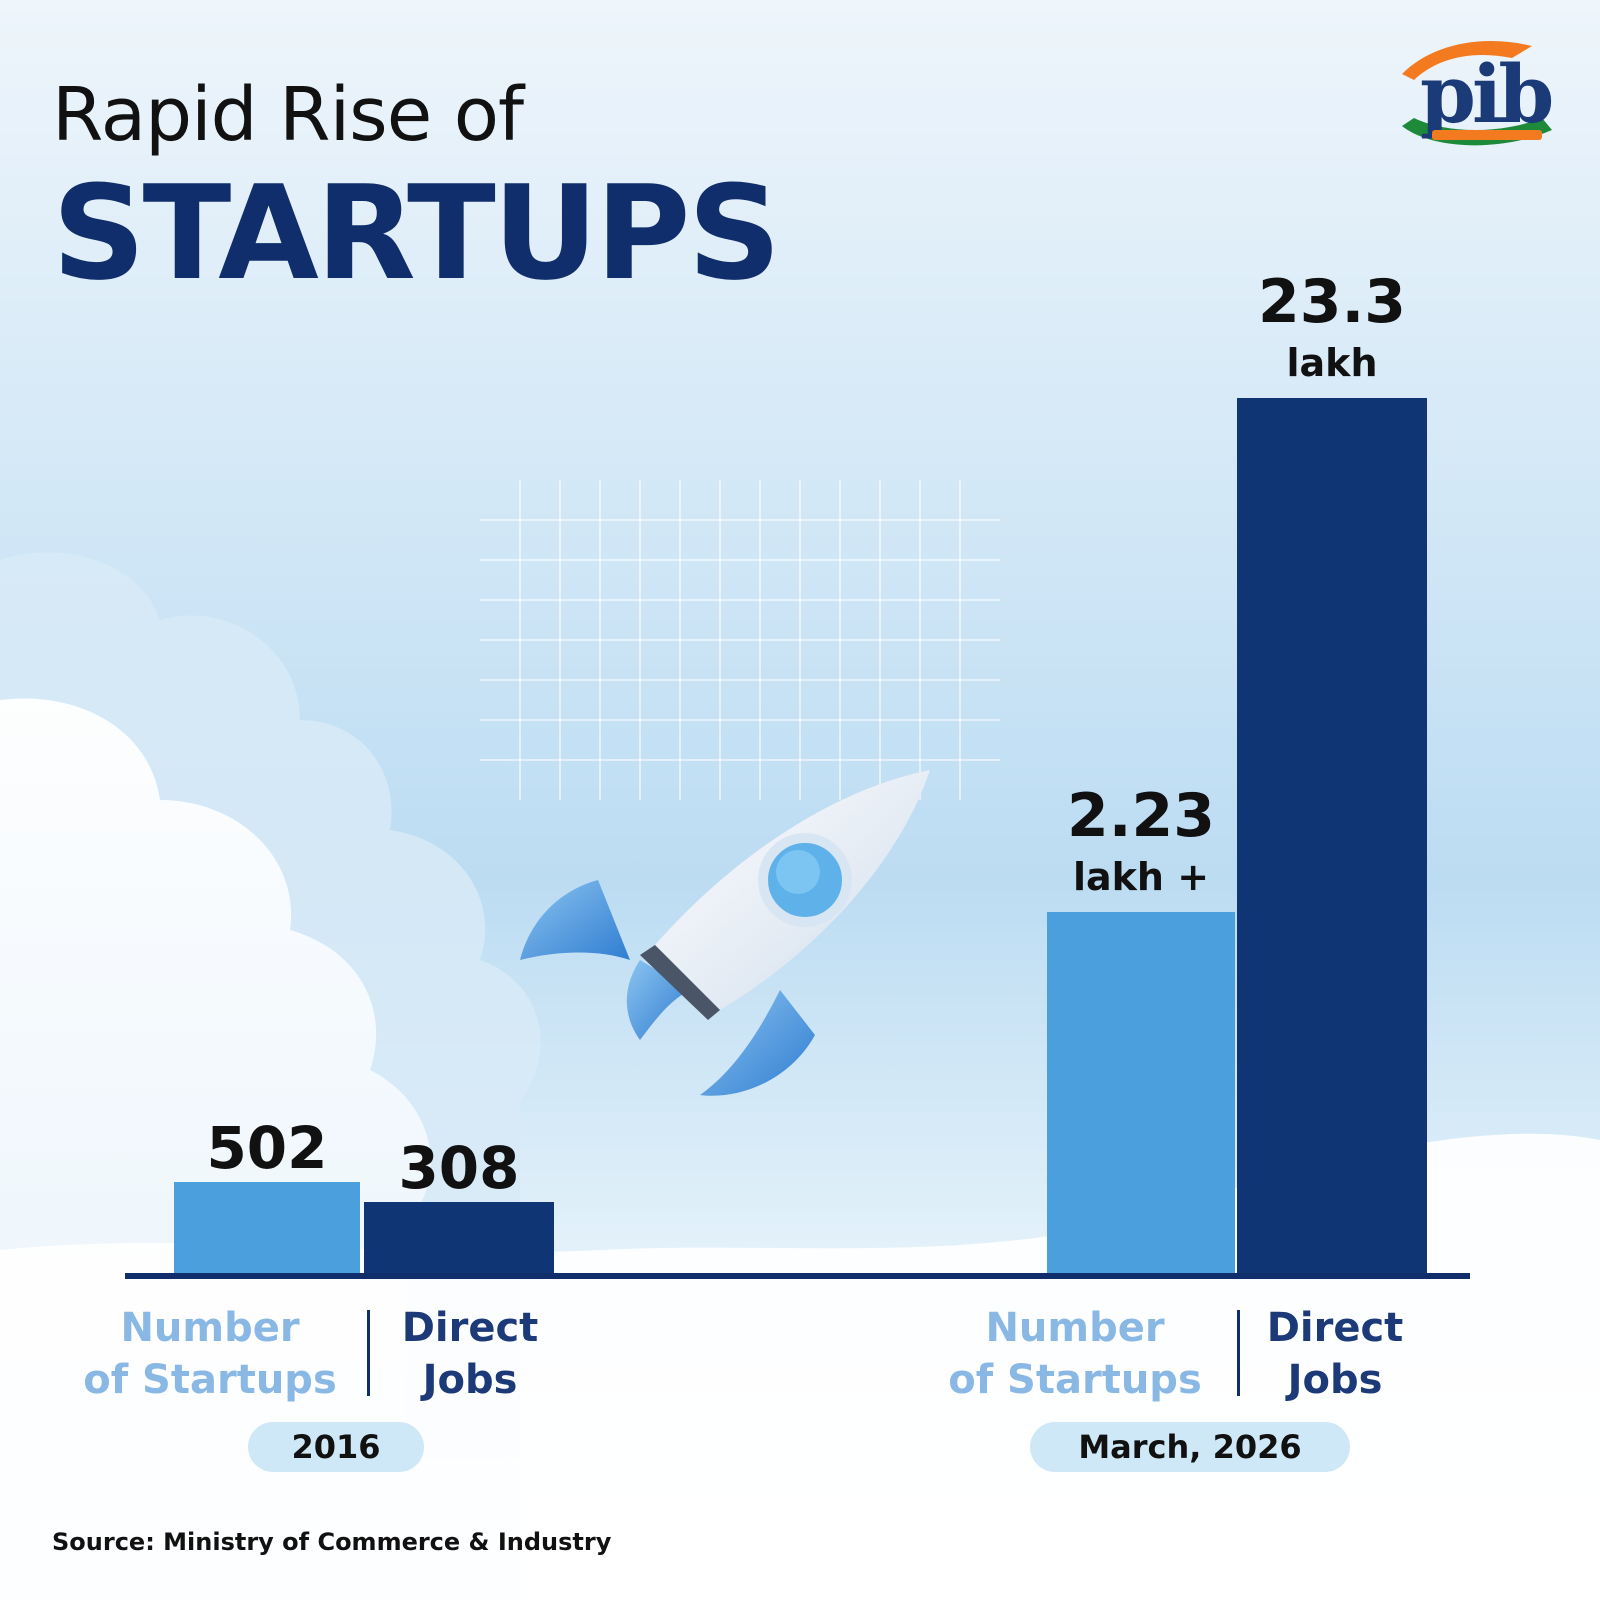 The width and height of the screenshot is (1600, 1600). I want to click on category-label-2016-jobs: Direct Jobs, so click(470, 1354).